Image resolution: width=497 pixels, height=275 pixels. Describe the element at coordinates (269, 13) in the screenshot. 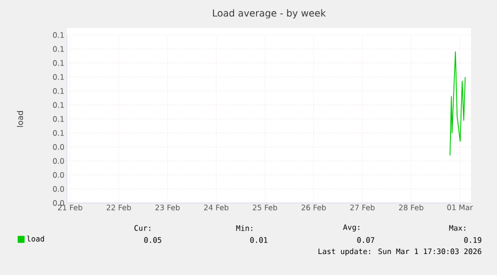

I see `chart-title: Load average - by week` at that location.